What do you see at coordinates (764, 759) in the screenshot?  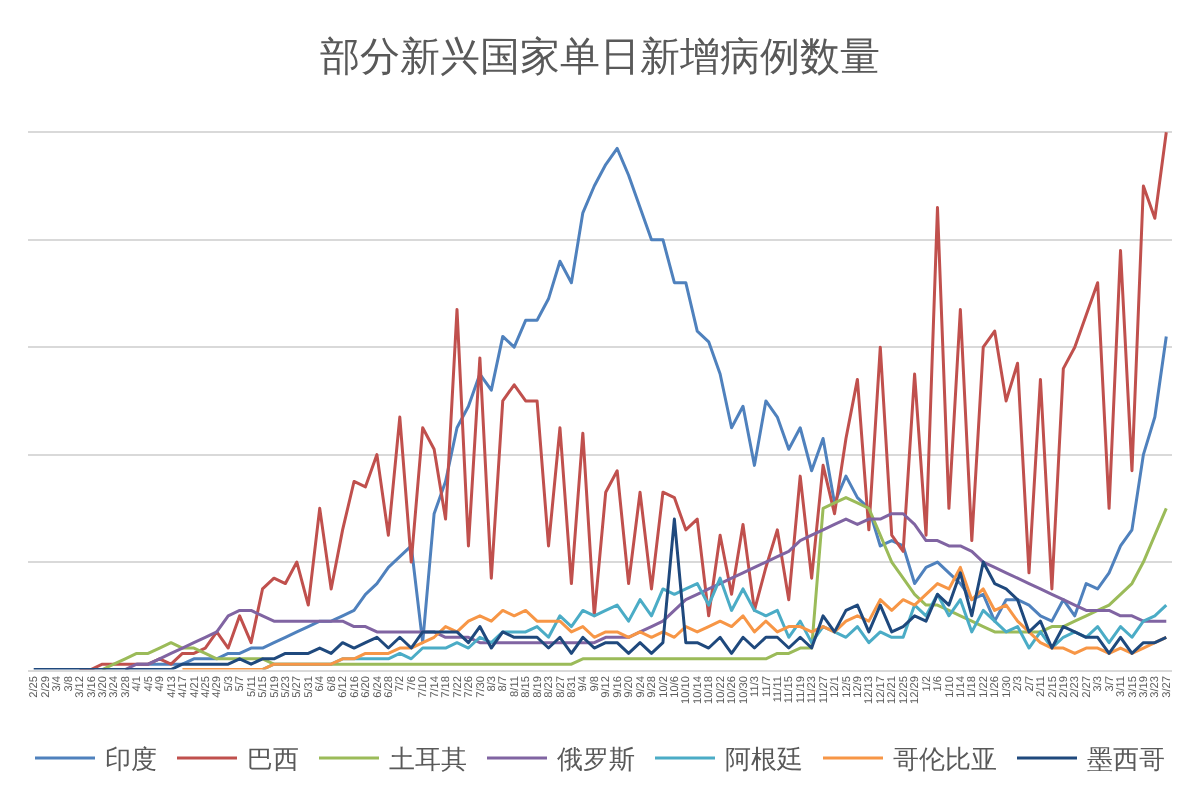 I see `legend-label: 阿根廷` at bounding box center [764, 759].